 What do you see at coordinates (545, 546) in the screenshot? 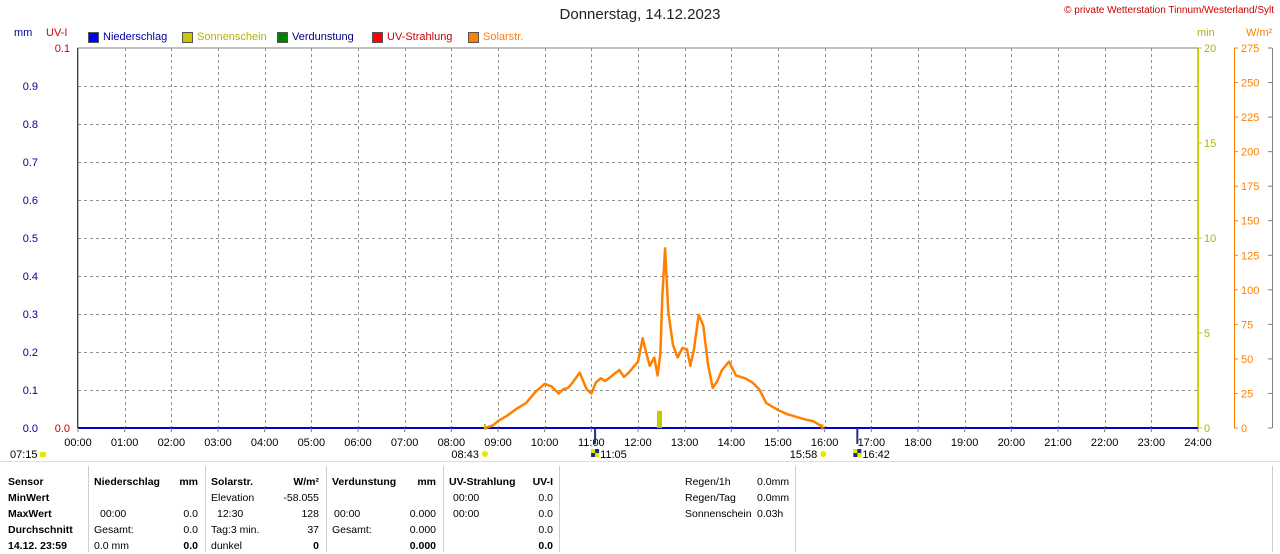
I see `uv-avg-value: 0.0` at bounding box center [545, 546].